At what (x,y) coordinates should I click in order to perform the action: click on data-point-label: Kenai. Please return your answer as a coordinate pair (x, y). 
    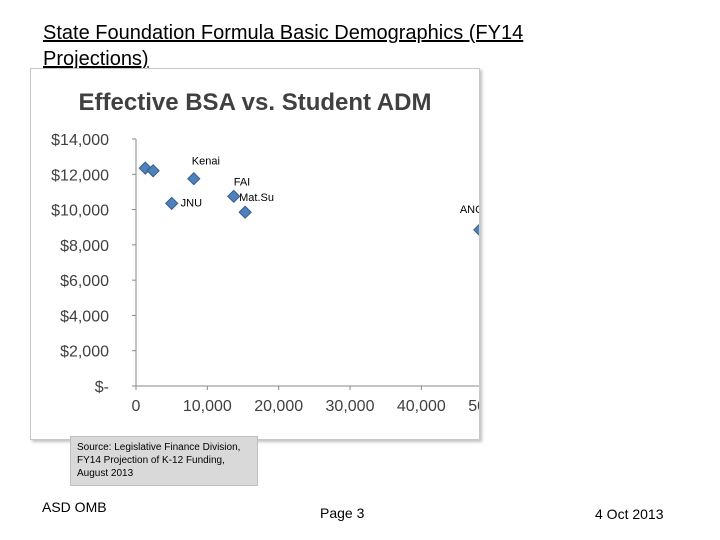
    Looking at the image, I should click on (206, 162).